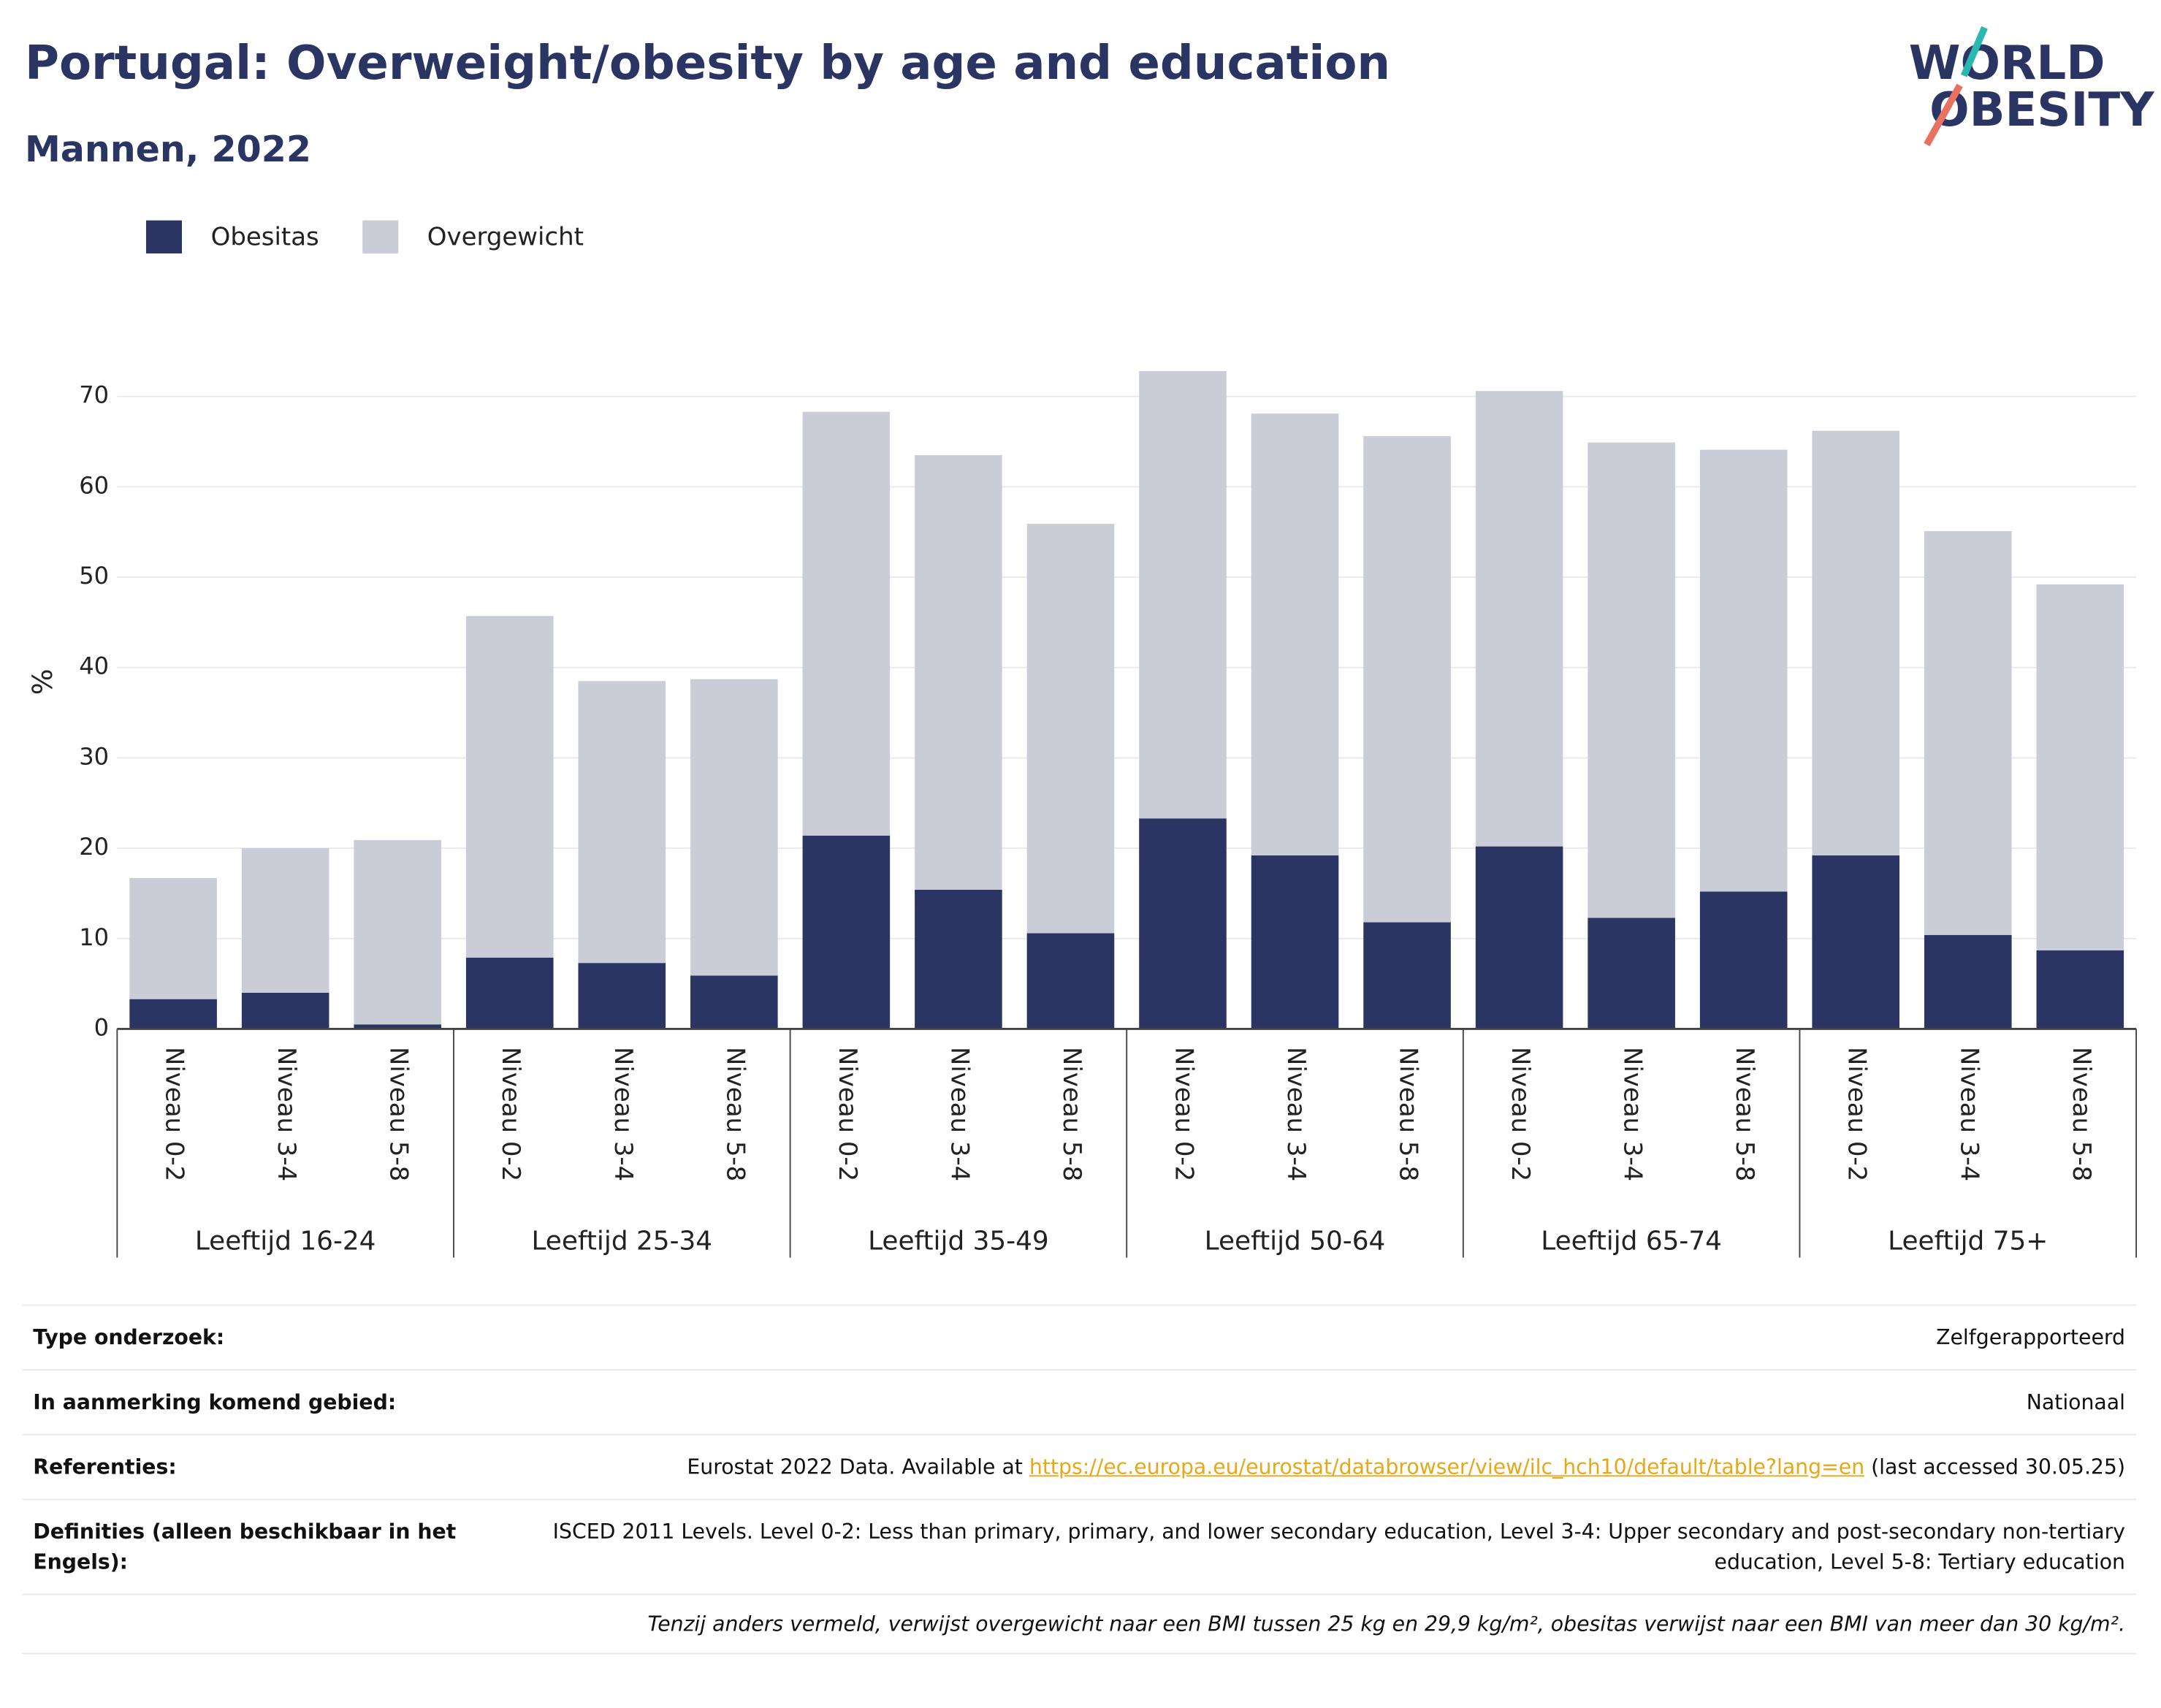 This screenshot has height=1708, width=2161. What do you see at coordinates (2042, 110) in the screenshot?
I see `logo-text: OBESITY` at bounding box center [2042, 110].